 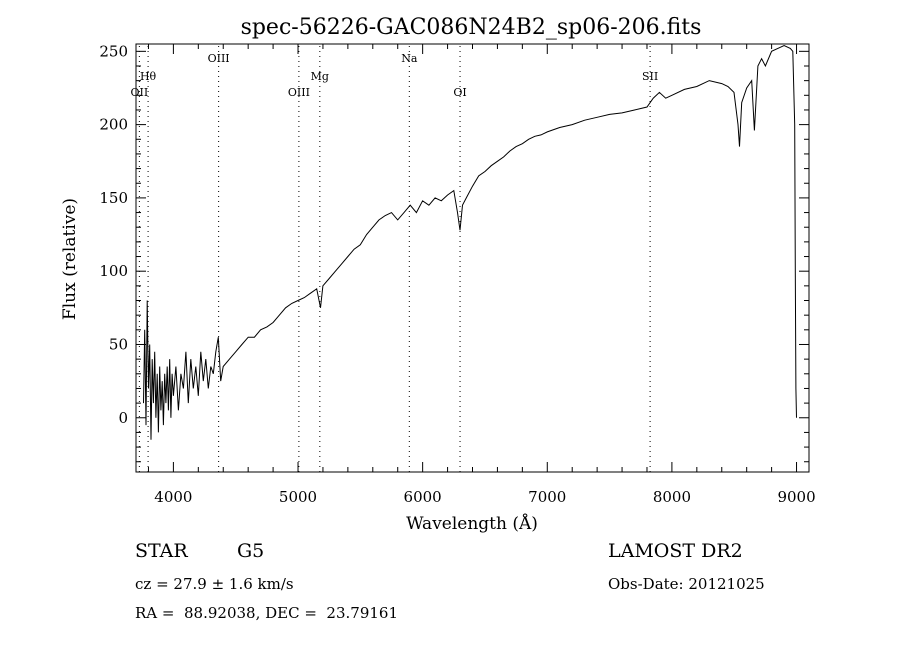 I want to click on line-marker-label-4: Mg, so click(x=320, y=76).